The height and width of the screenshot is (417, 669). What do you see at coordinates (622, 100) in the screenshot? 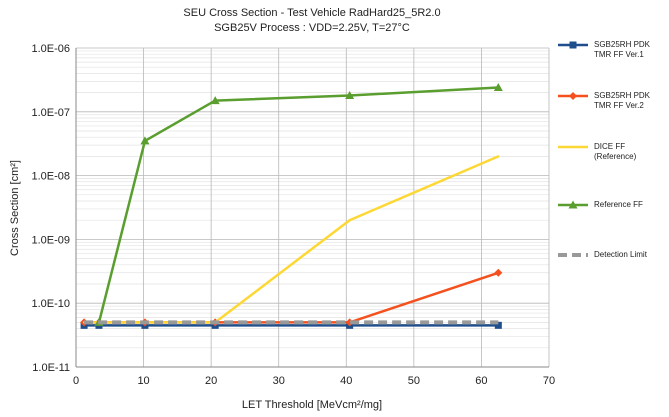
I see `legend-label: SGB25RH PDK TMR FF Ver.2` at bounding box center [622, 100].